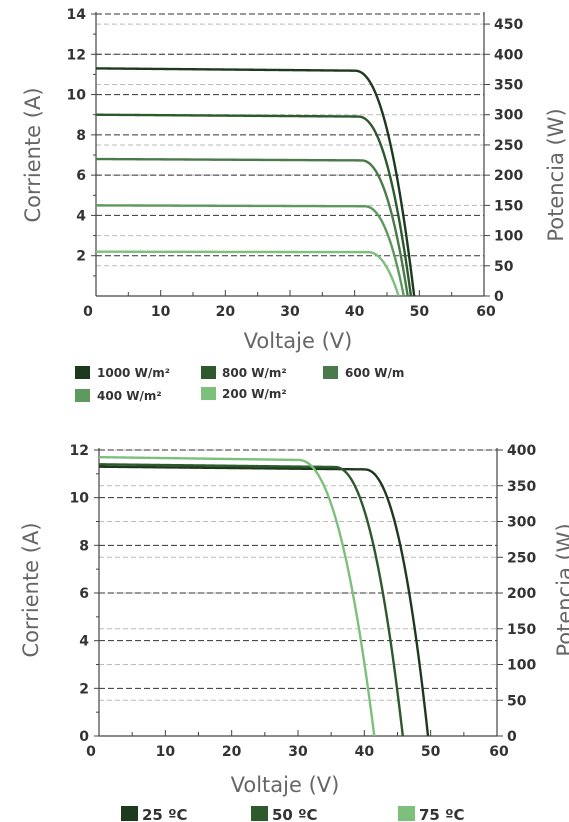 This screenshot has width=569, height=822. I want to click on chart2-y2-axis-title: Potencia (W), so click(561, 589).